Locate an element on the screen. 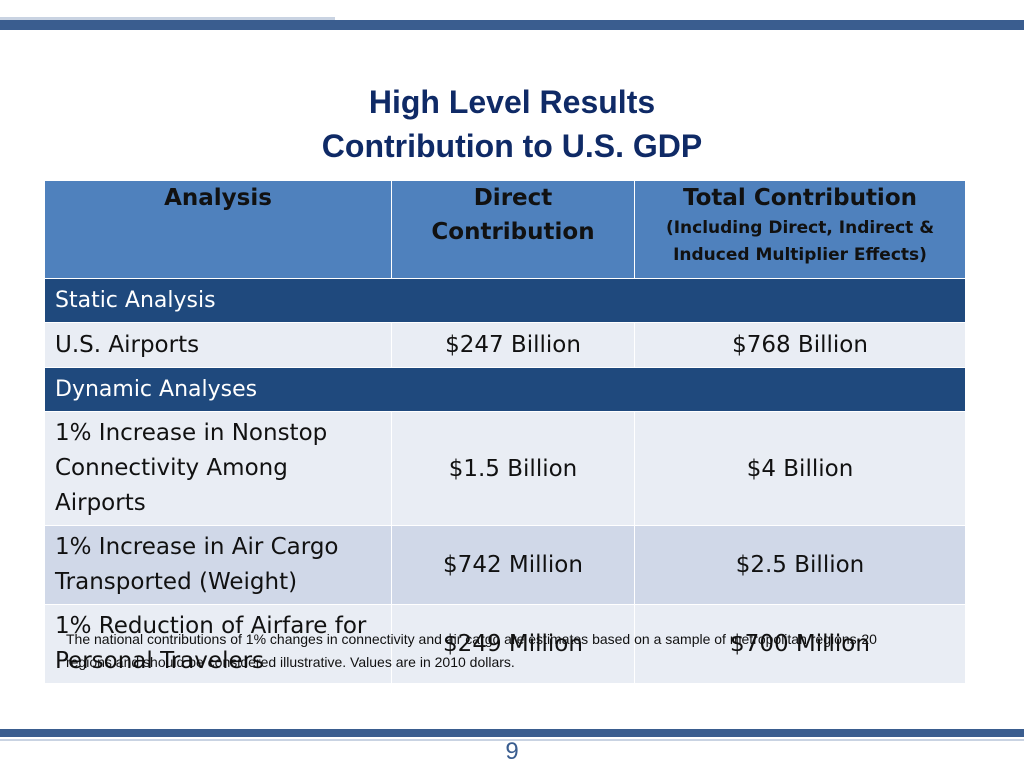 The width and height of the screenshot is (1024, 768). table-row: U.S. Airports $247 Billion $768 Billion is located at coordinates (505, 345).